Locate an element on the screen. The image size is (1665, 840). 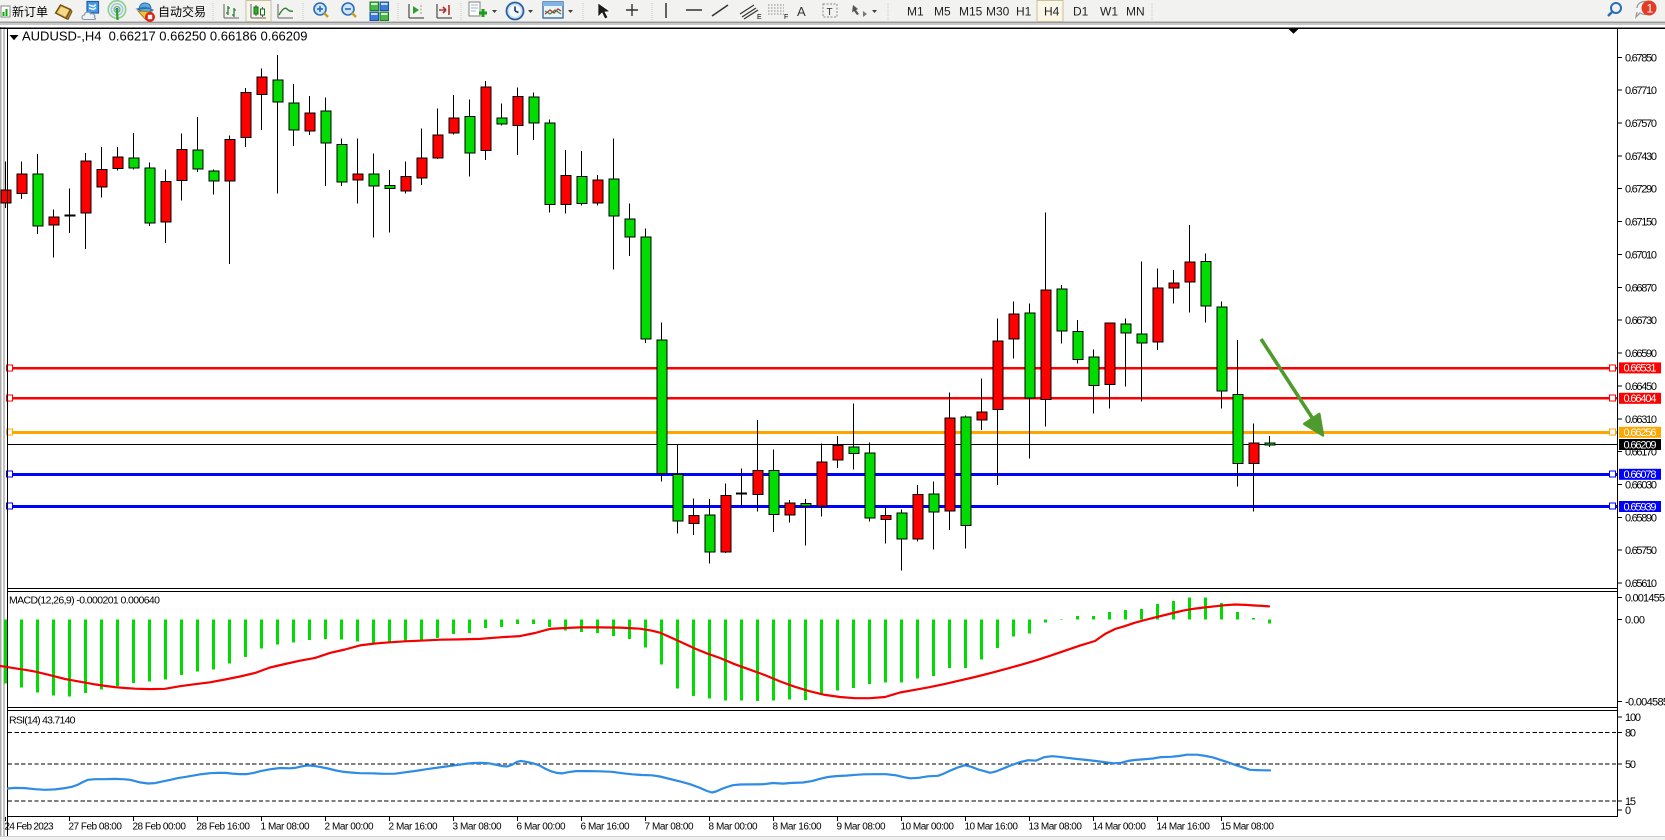
svg-text: 24 Feb 2023 is located at coordinates (29, 827).